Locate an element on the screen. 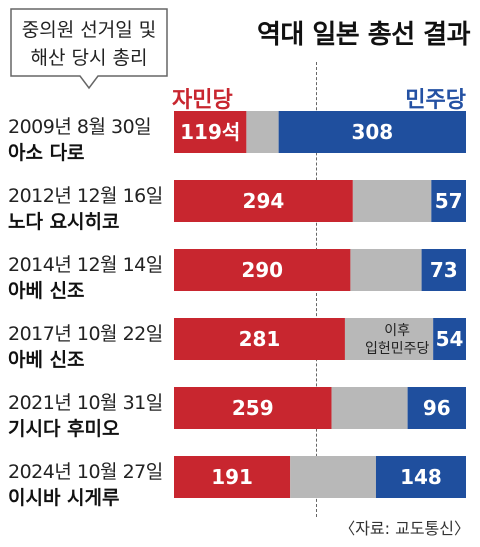 This screenshot has width=480, height=547. ldp-value-label: 281 is located at coordinates (260, 339).